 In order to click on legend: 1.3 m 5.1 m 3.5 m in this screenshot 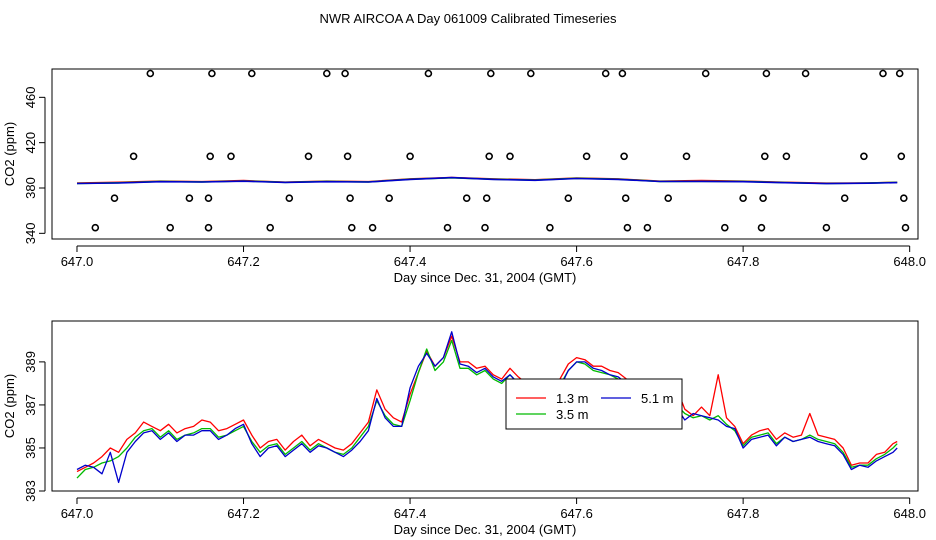, I will do `click(594, 404)`.